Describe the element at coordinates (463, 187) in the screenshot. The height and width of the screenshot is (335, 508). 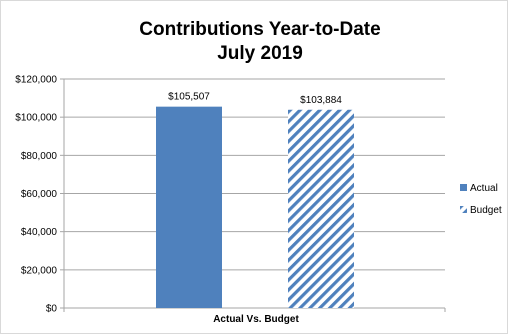
I see `legend-swatch-actual` at that location.